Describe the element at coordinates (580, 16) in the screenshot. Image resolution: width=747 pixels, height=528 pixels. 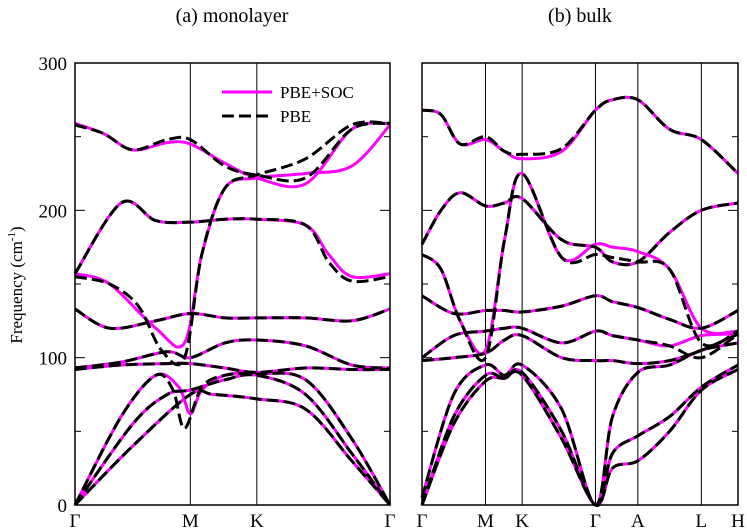
I see `panel-b-title: (b) bulk` at that location.